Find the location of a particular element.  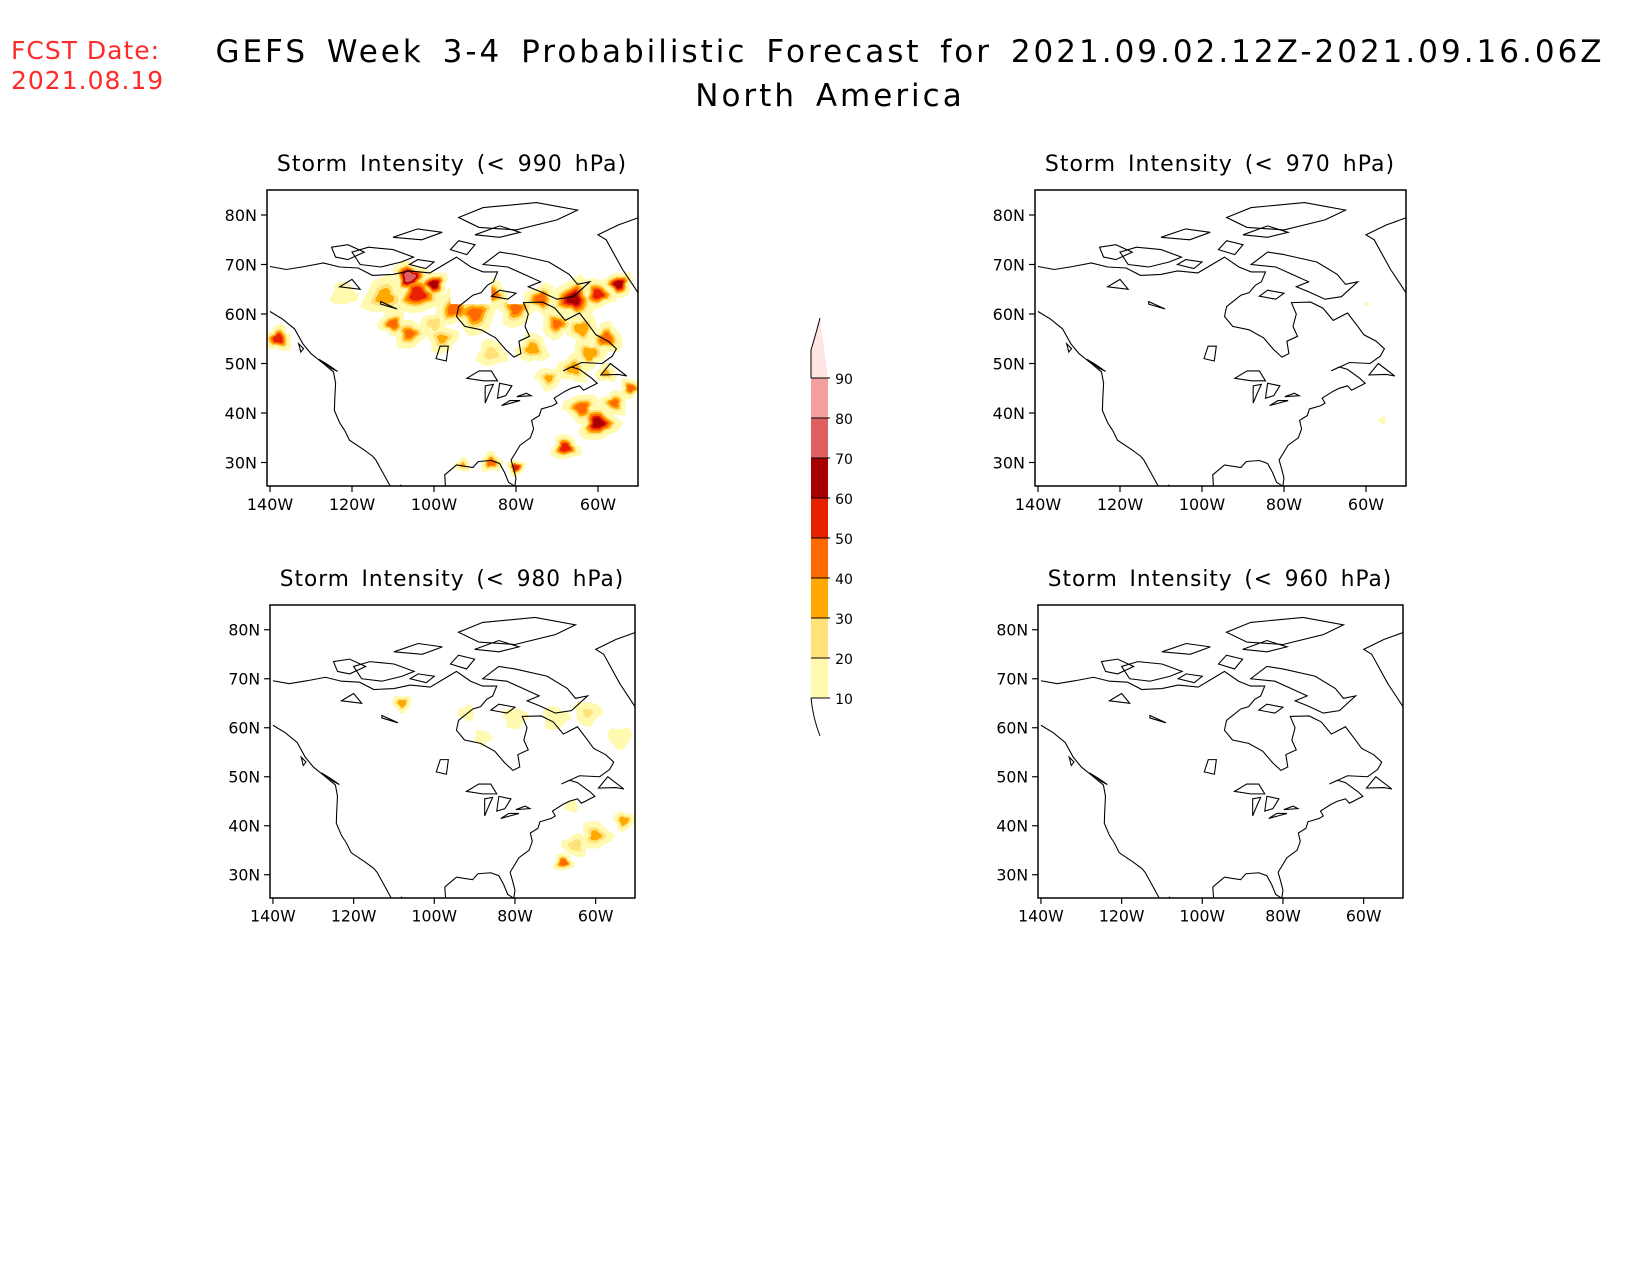

main-title-line-2: North America is located at coordinates (830, 96).